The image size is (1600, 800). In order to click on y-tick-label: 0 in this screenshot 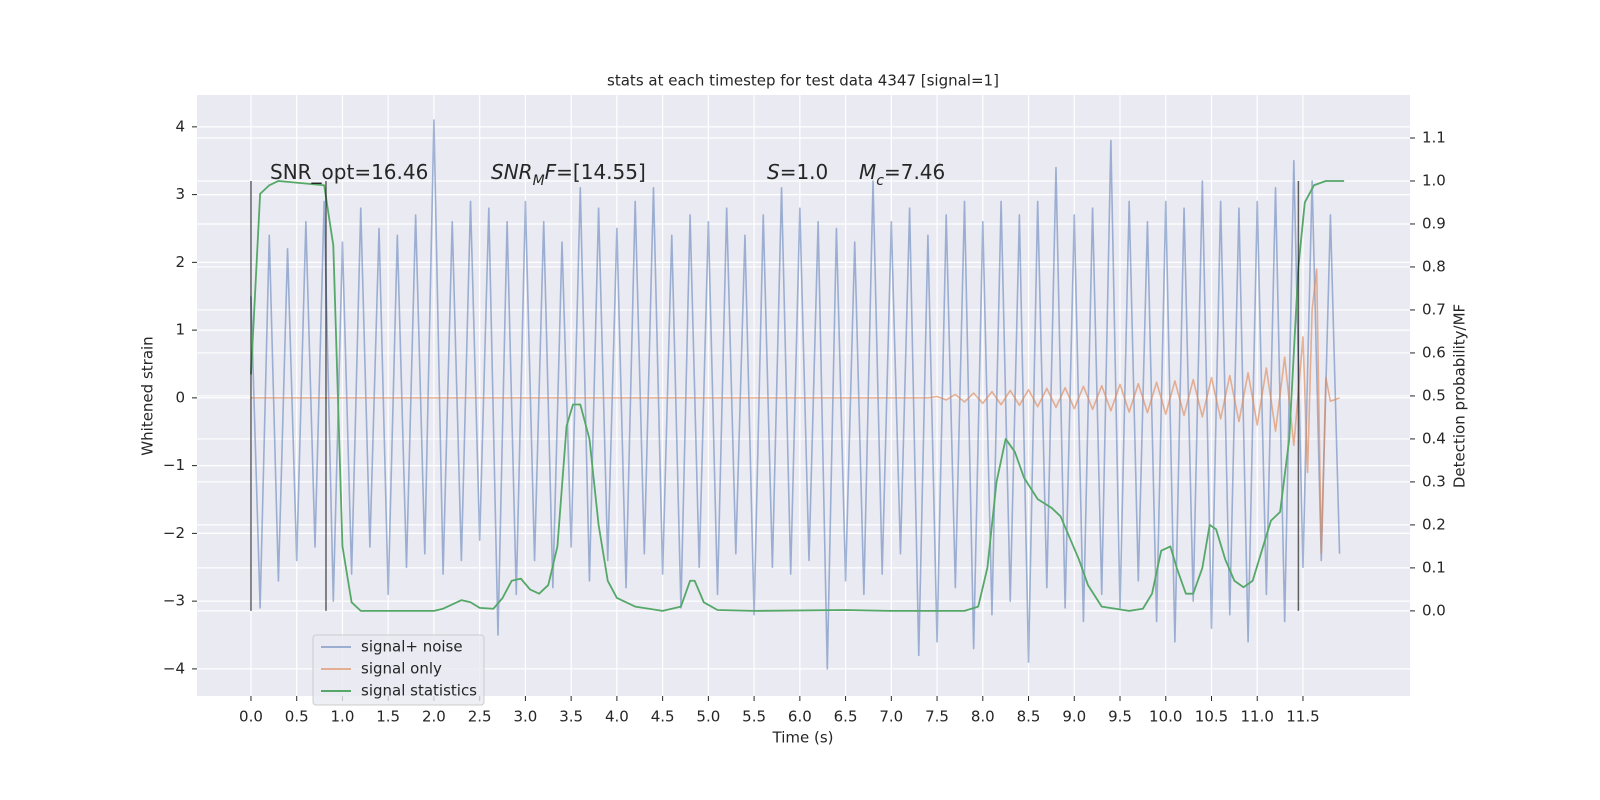, I will do `click(180, 397)`.